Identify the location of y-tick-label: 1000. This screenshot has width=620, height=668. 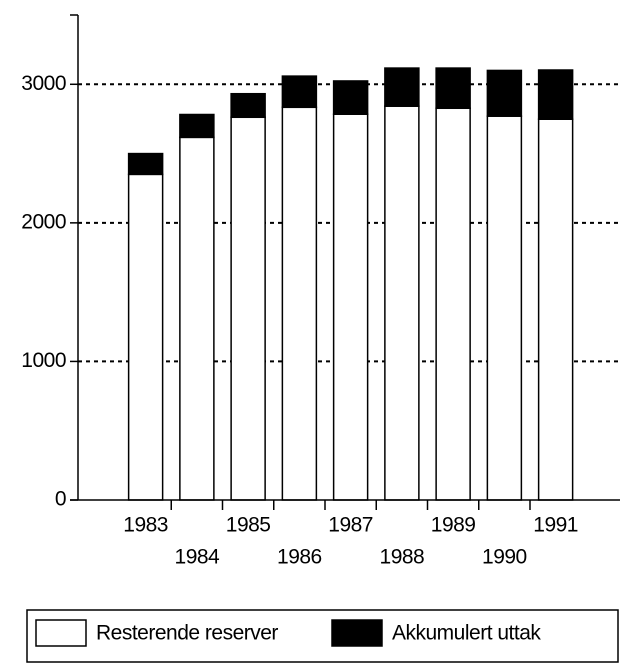
(43, 360).